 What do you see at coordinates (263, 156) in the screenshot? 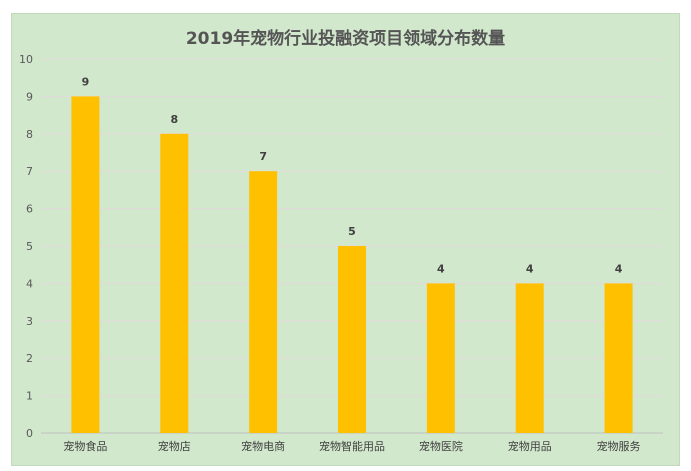
I see `data-label: 7` at bounding box center [263, 156].